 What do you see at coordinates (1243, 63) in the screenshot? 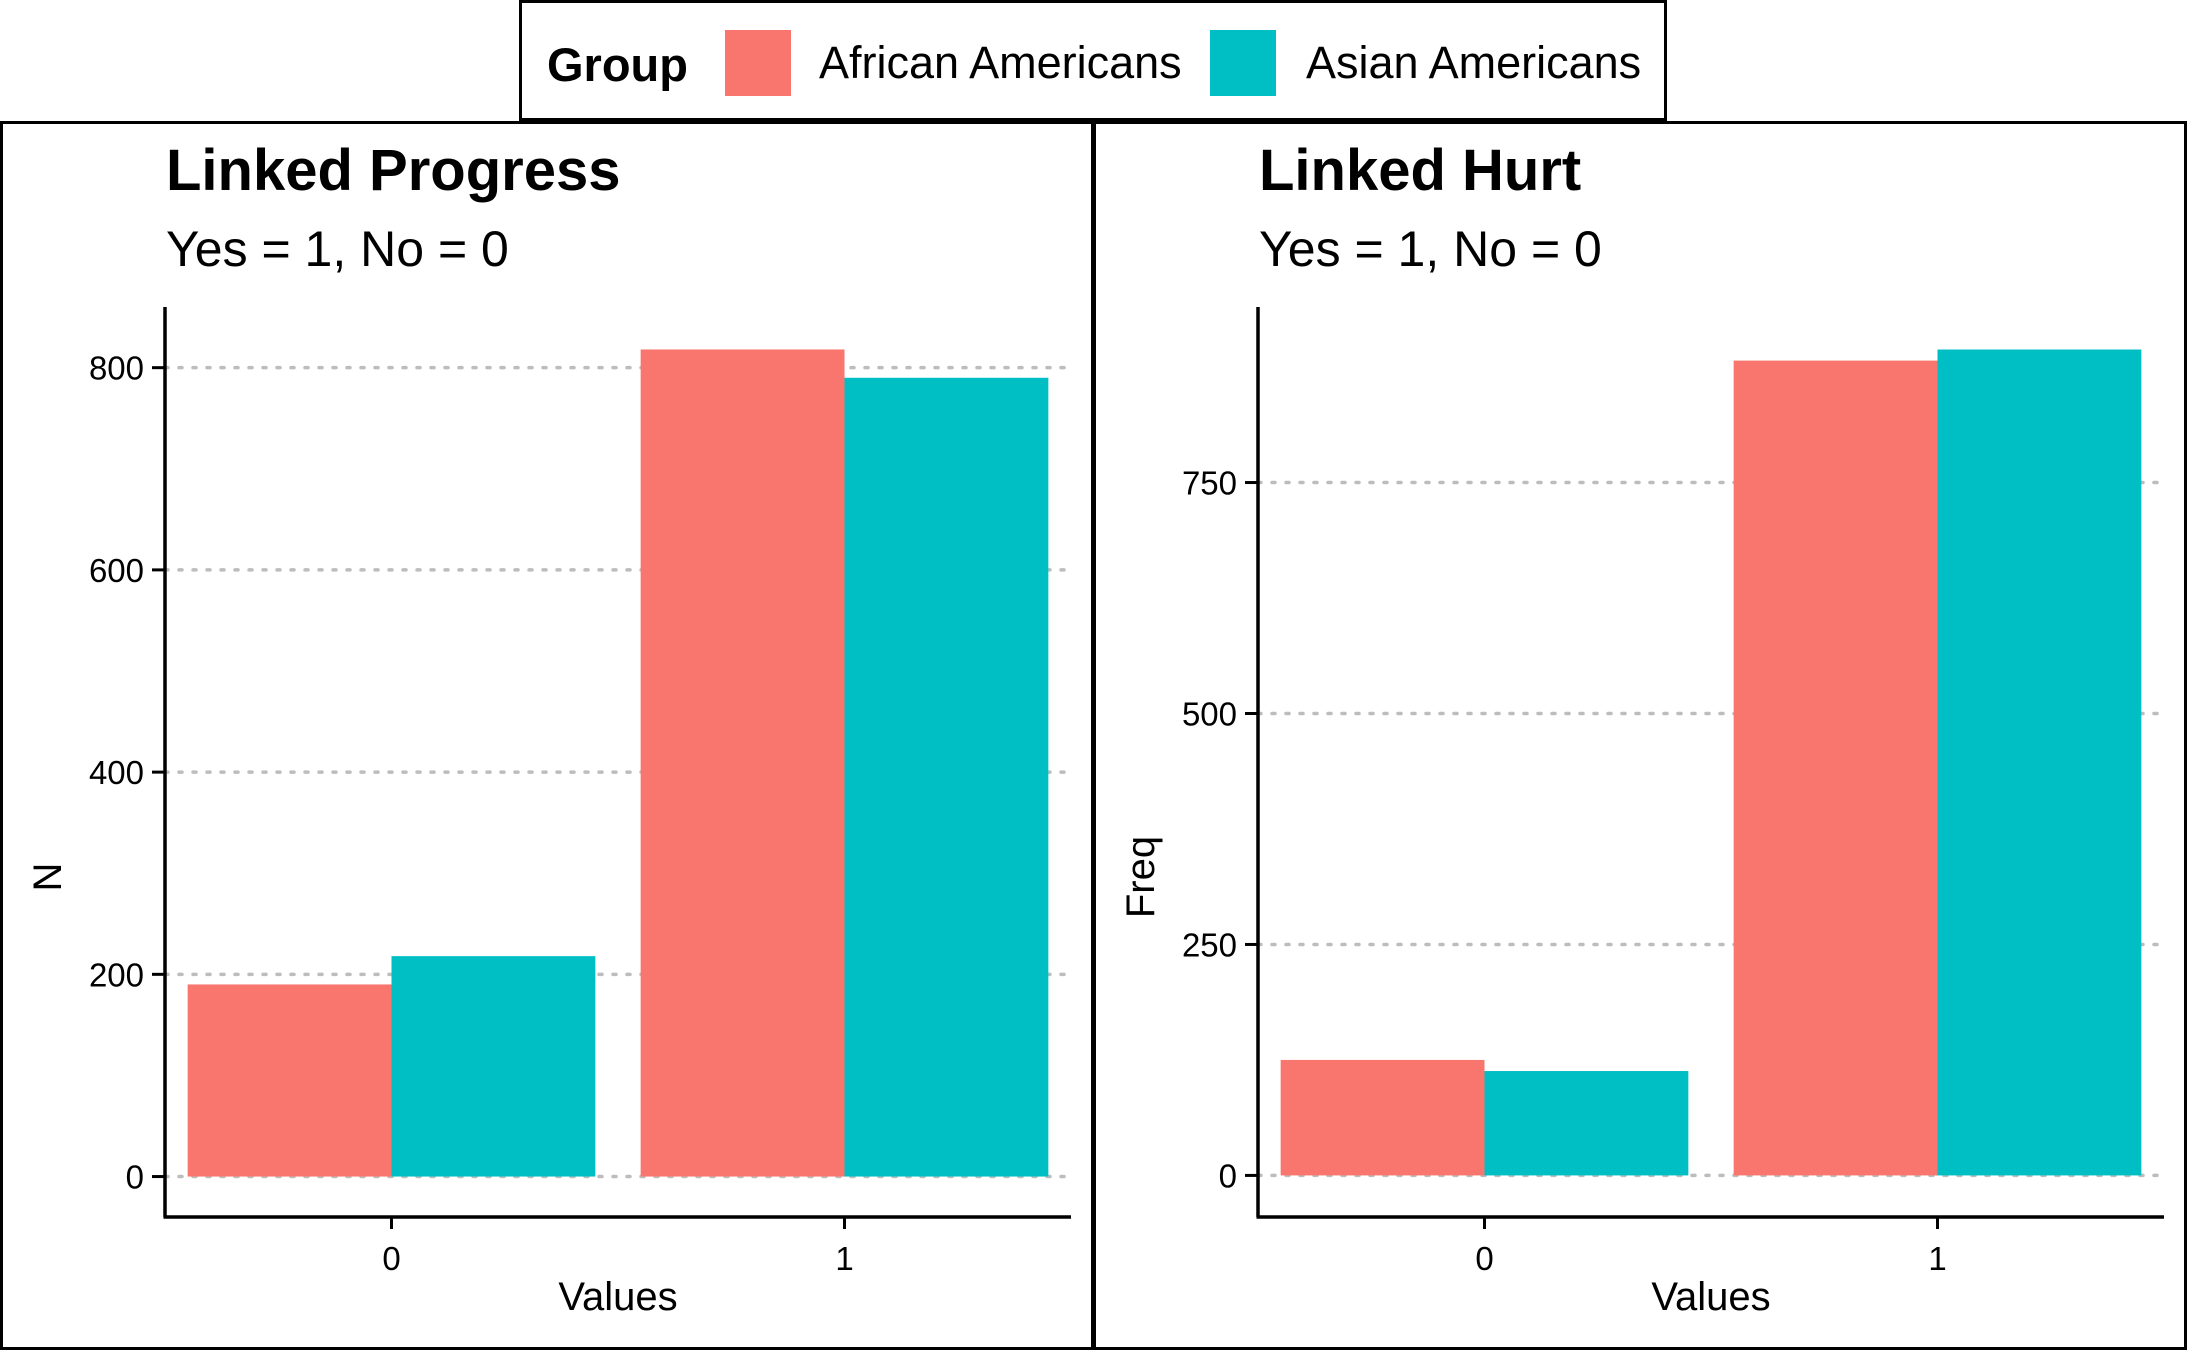
I see `legend-swatch-asian-americans` at bounding box center [1243, 63].